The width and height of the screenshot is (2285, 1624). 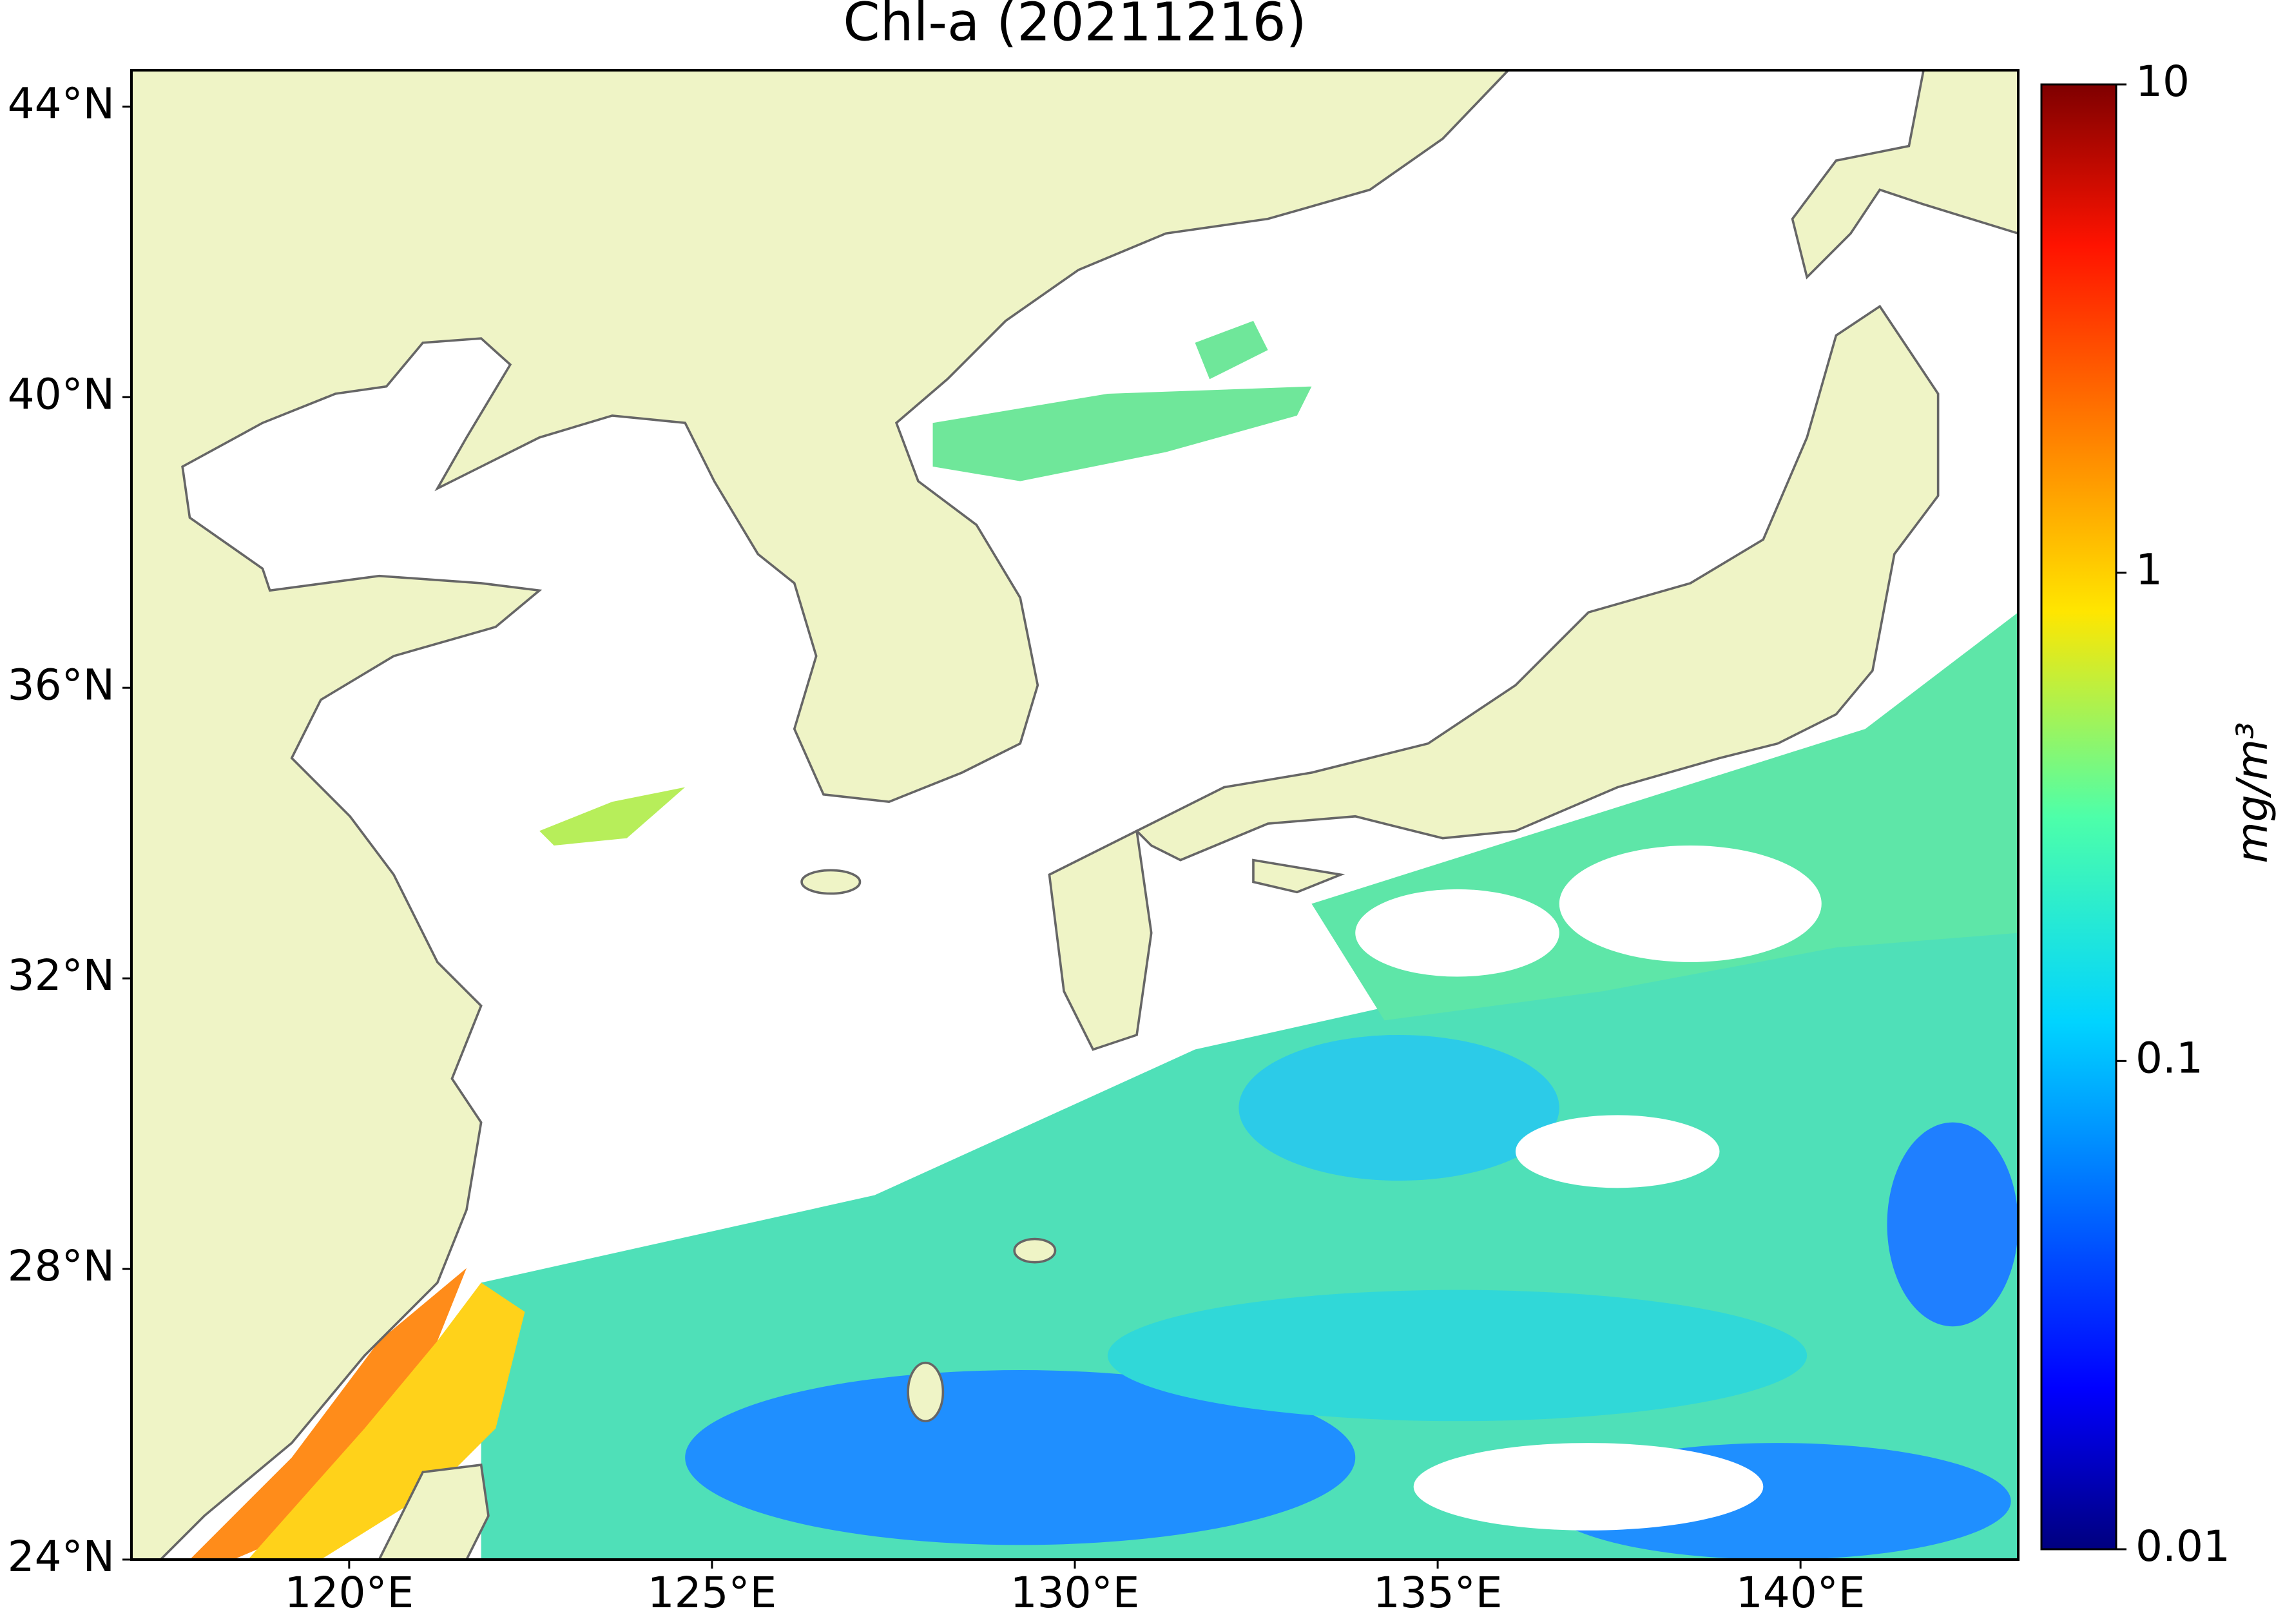 What do you see at coordinates (1075, 1593) in the screenshot?
I see `x-tick-label: 130°E` at bounding box center [1075, 1593].